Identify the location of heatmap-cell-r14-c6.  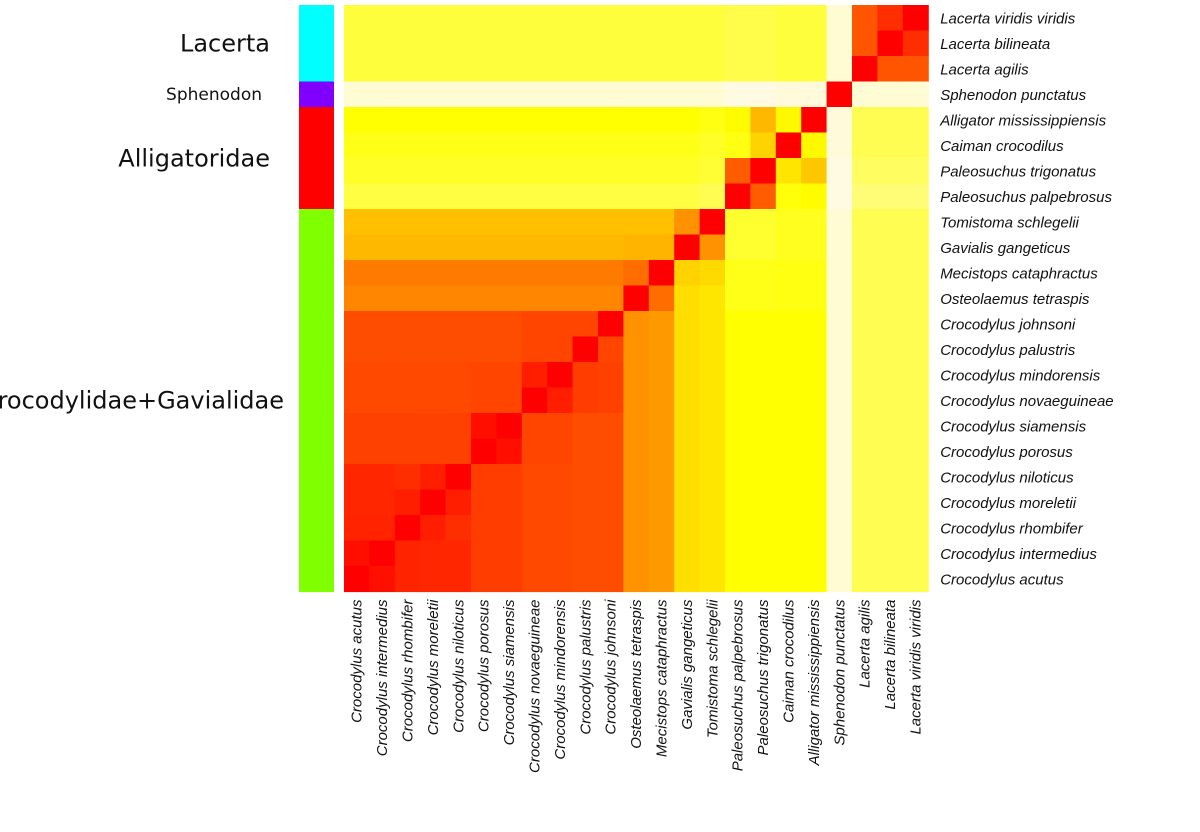
(509, 375).